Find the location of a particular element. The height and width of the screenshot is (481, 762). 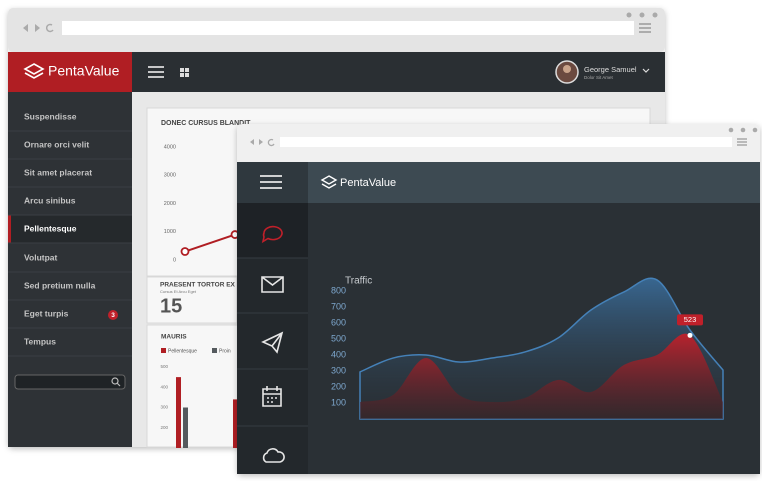

logo-area is located at coordinates (70, 72).